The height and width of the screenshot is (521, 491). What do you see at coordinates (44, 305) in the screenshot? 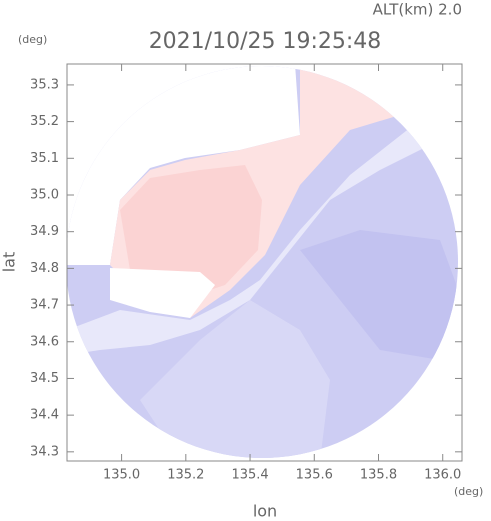
I see `y-tick-label: 34.7` at bounding box center [44, 305].